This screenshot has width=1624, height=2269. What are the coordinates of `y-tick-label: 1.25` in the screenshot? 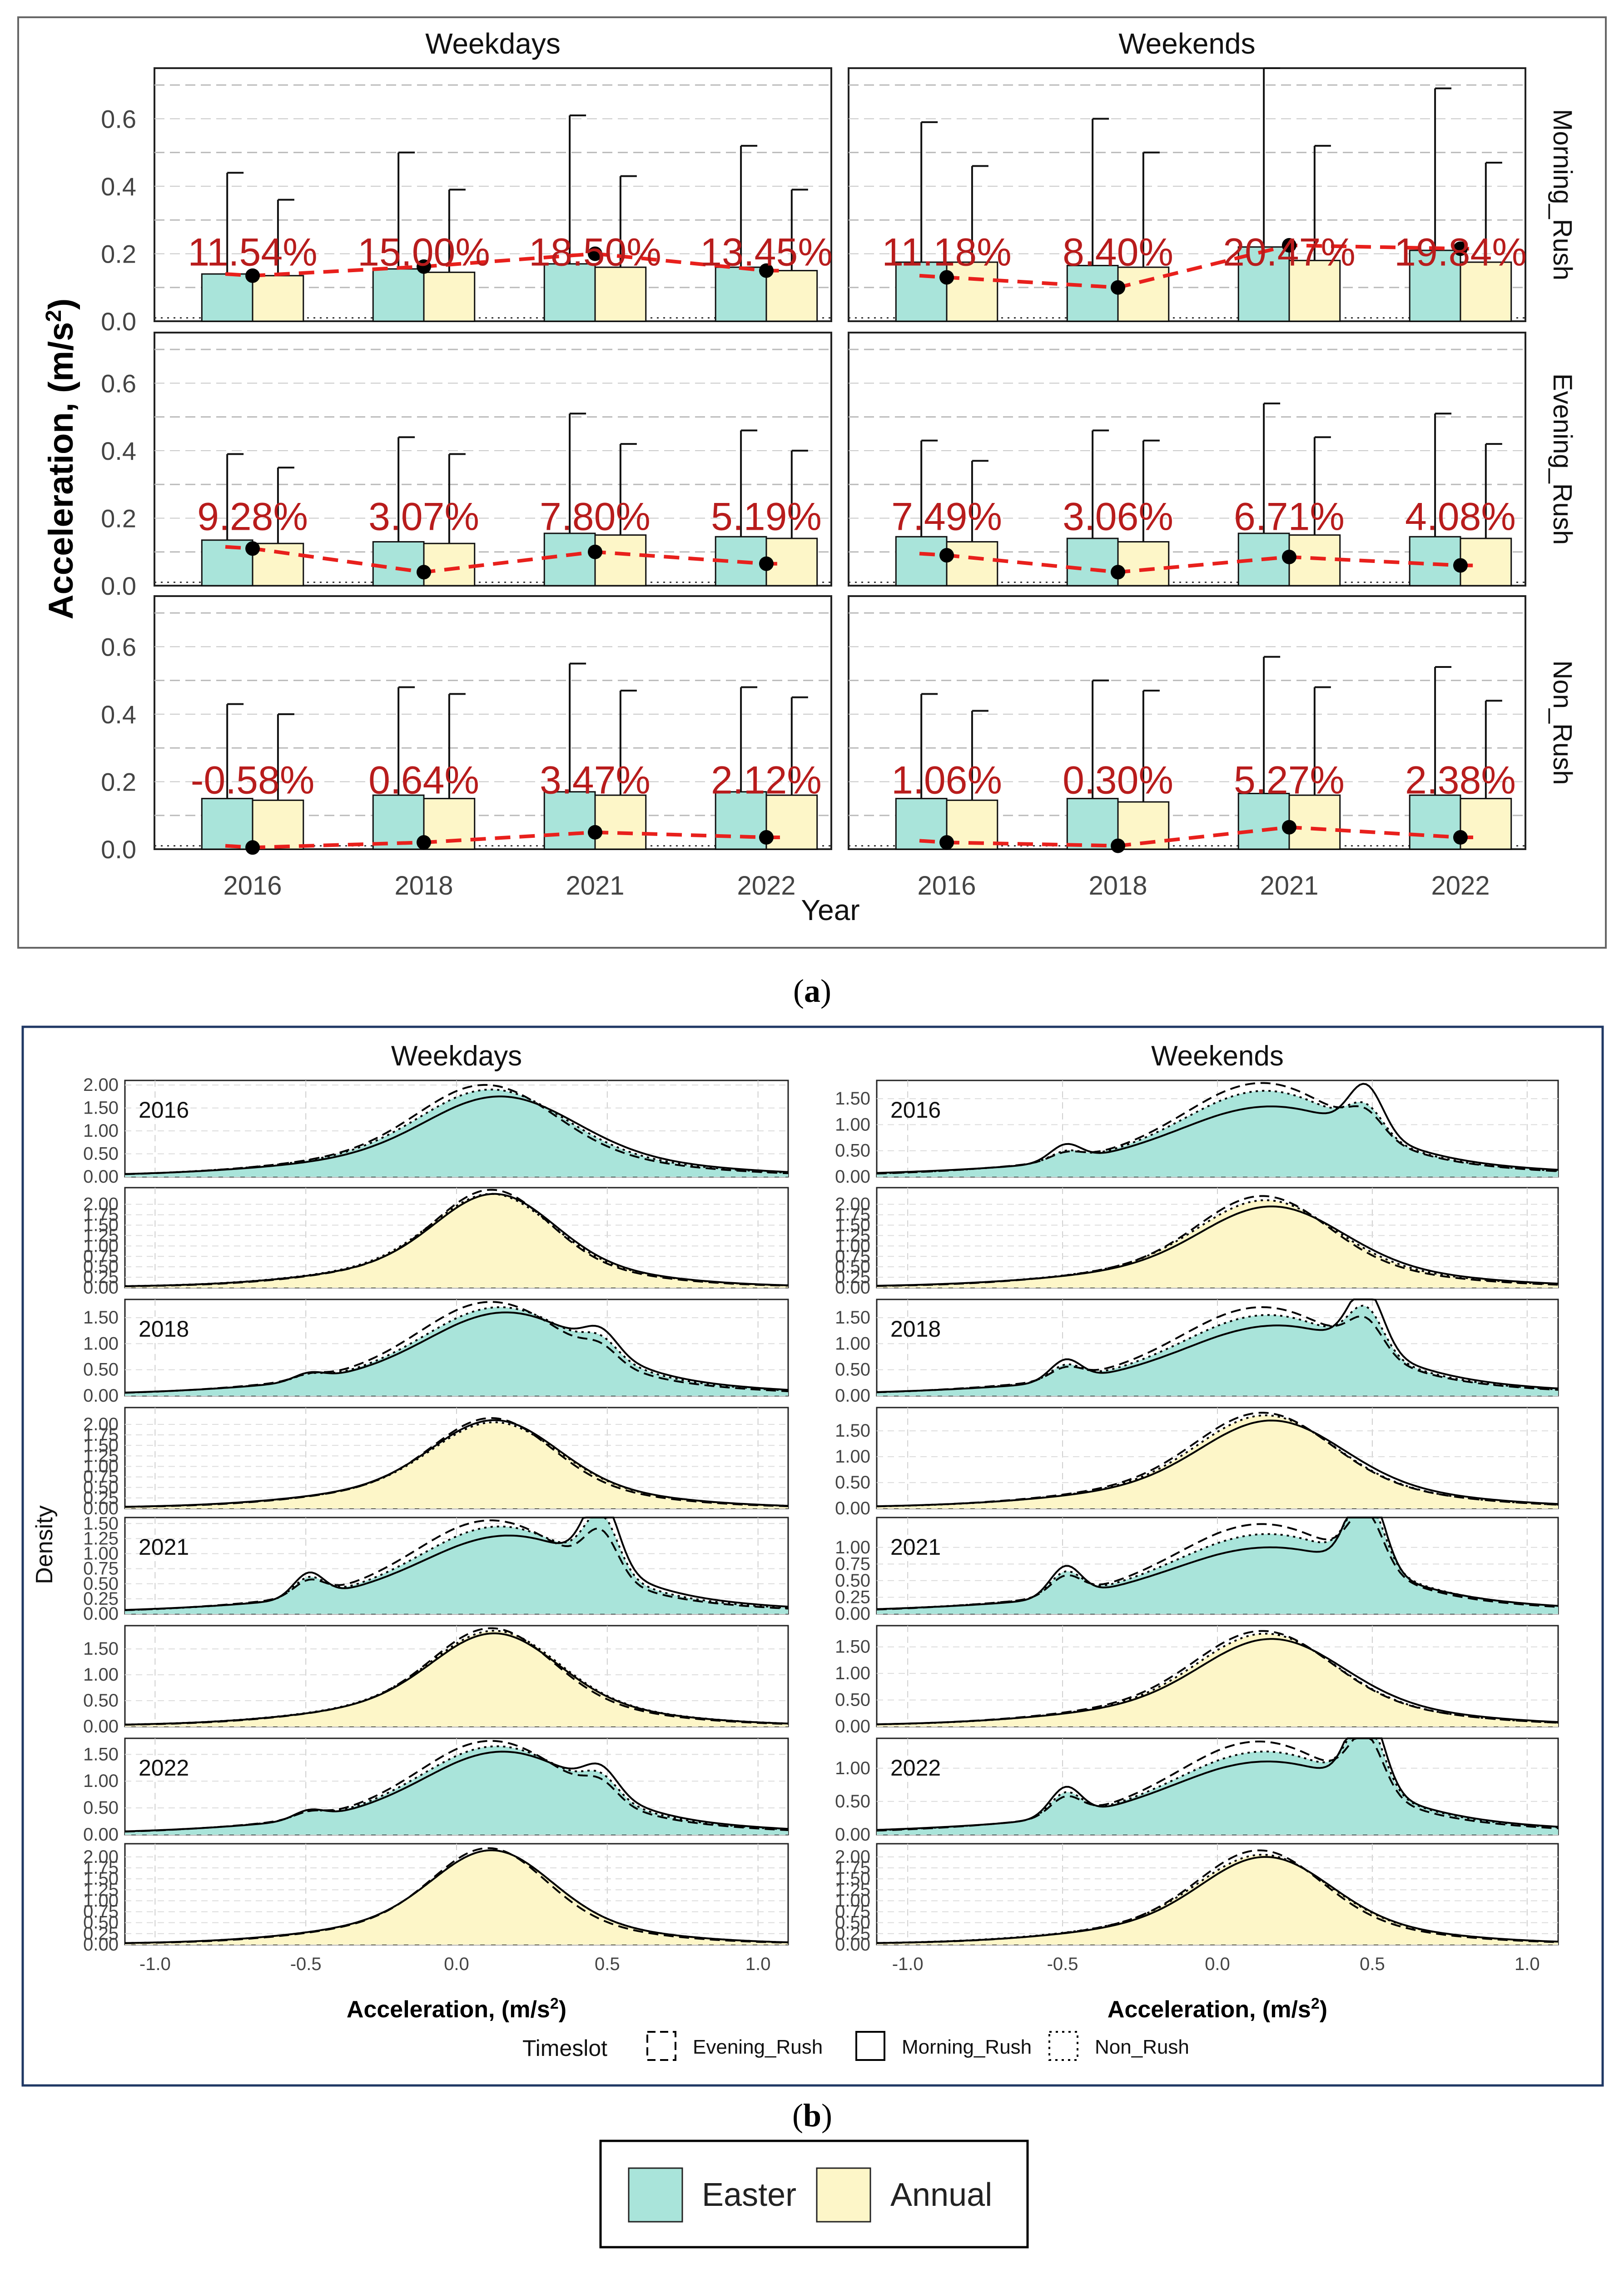 It's located at (101, 1890).